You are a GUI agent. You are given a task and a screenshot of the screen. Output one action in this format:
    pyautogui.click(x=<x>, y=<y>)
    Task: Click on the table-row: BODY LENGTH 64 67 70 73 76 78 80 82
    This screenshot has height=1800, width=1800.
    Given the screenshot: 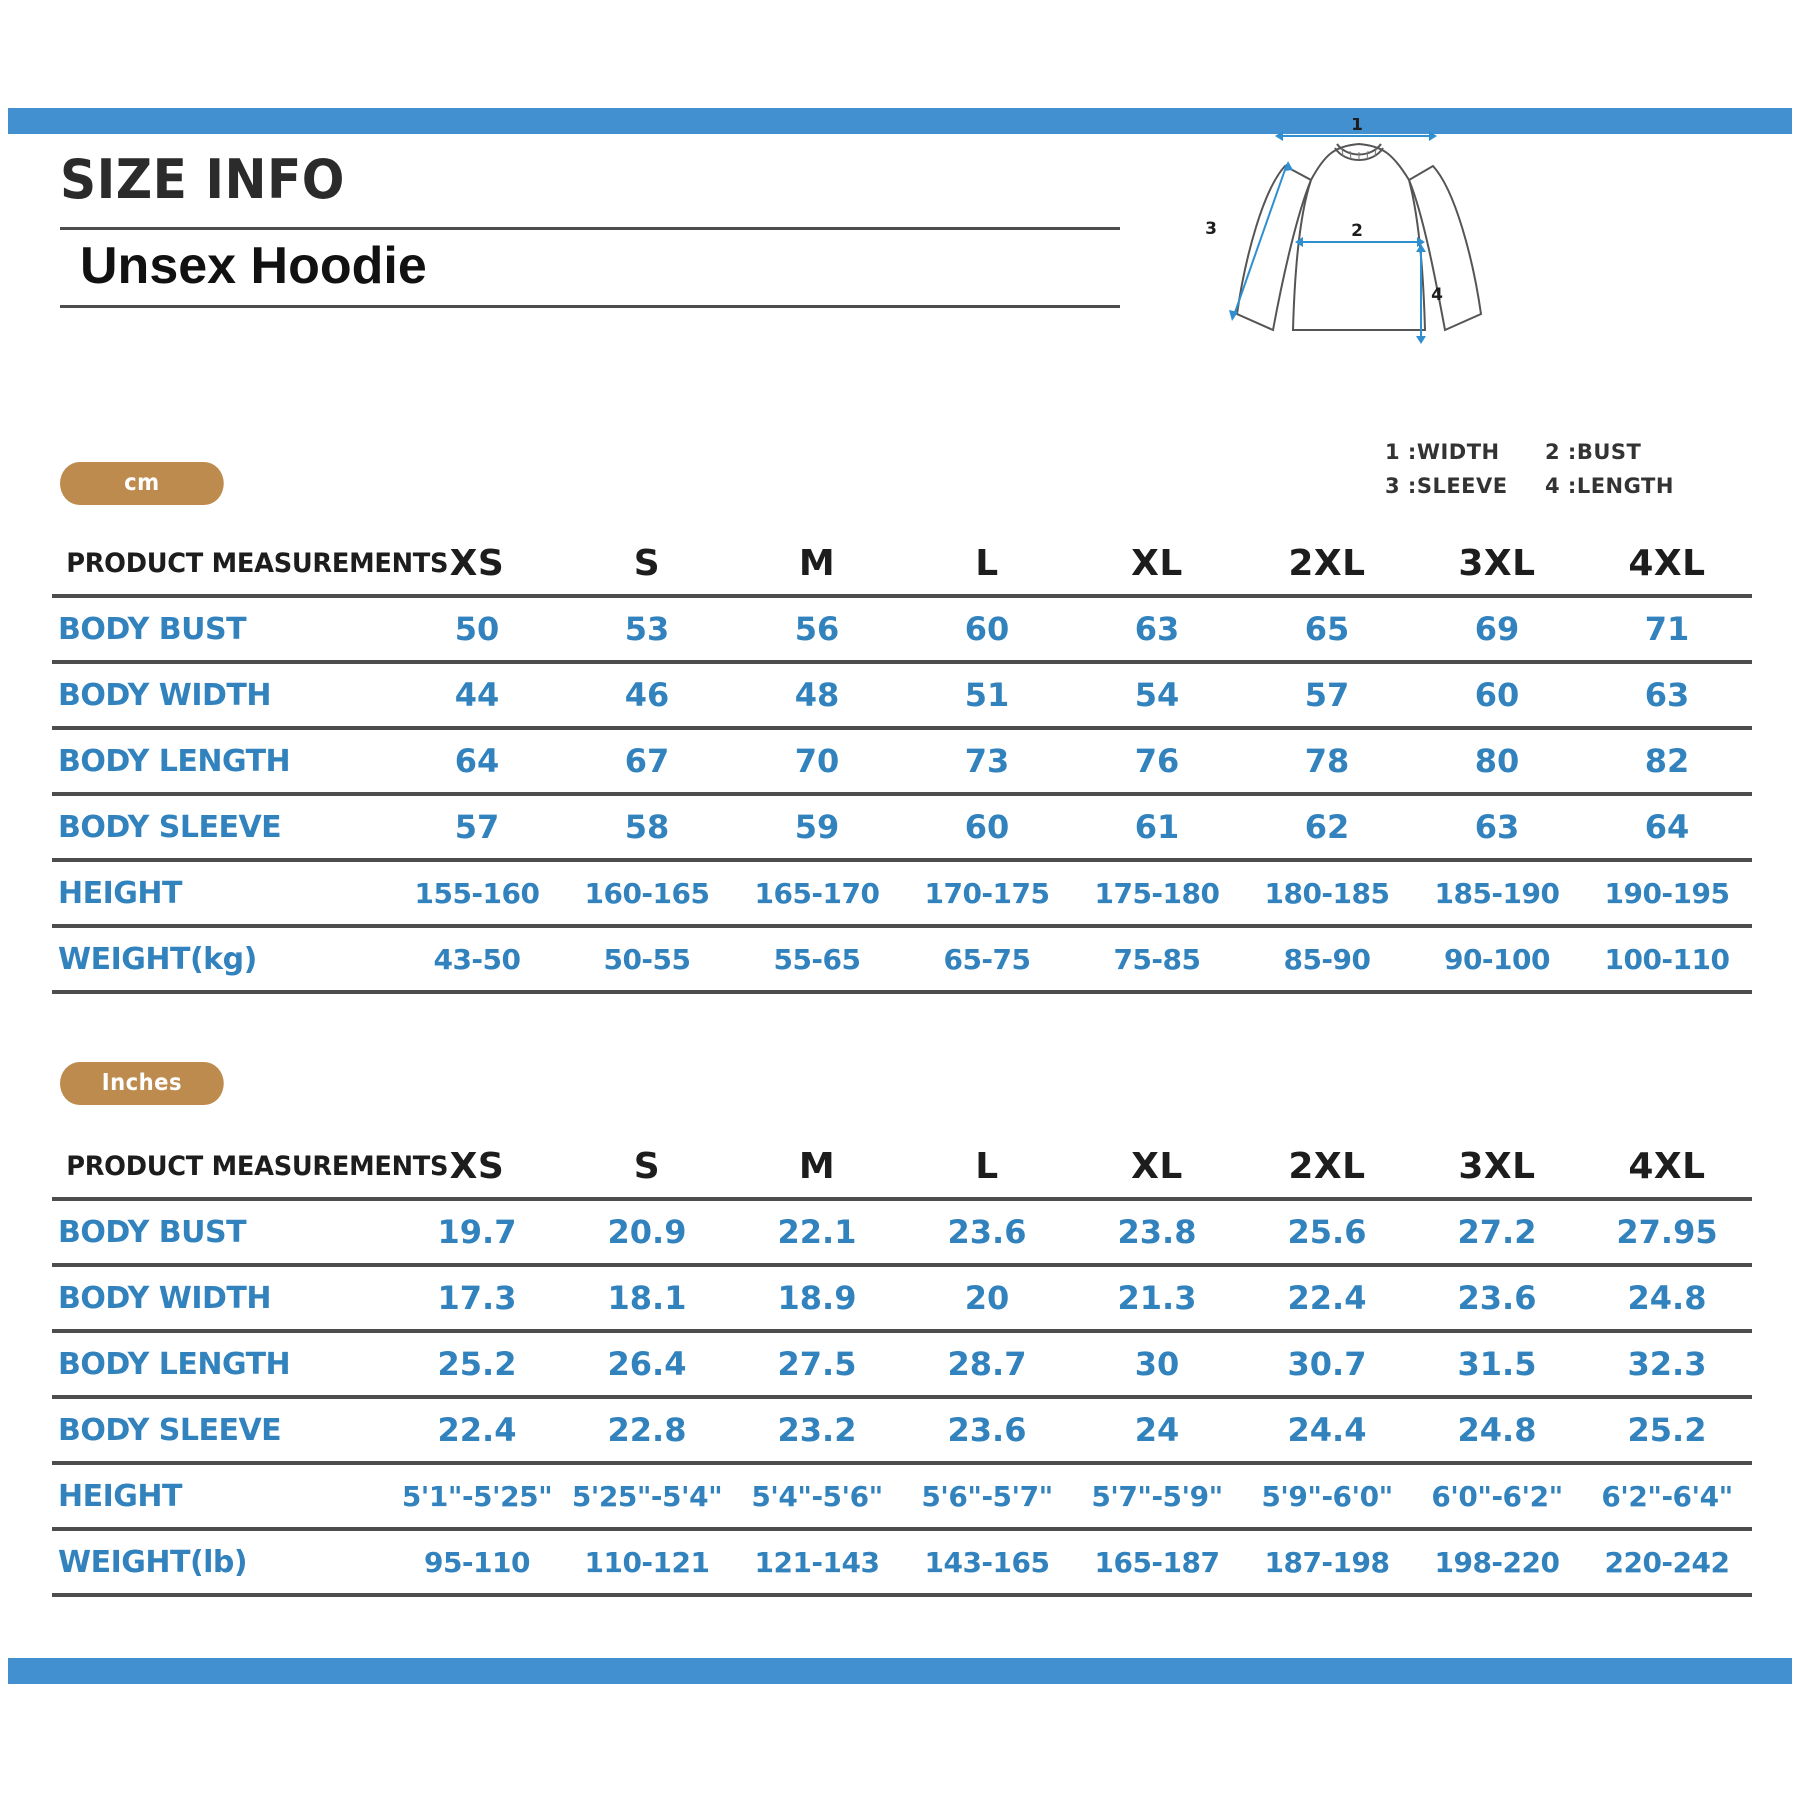 What is the action you would take?
    pyautogui.click(x=902, y=762)
    